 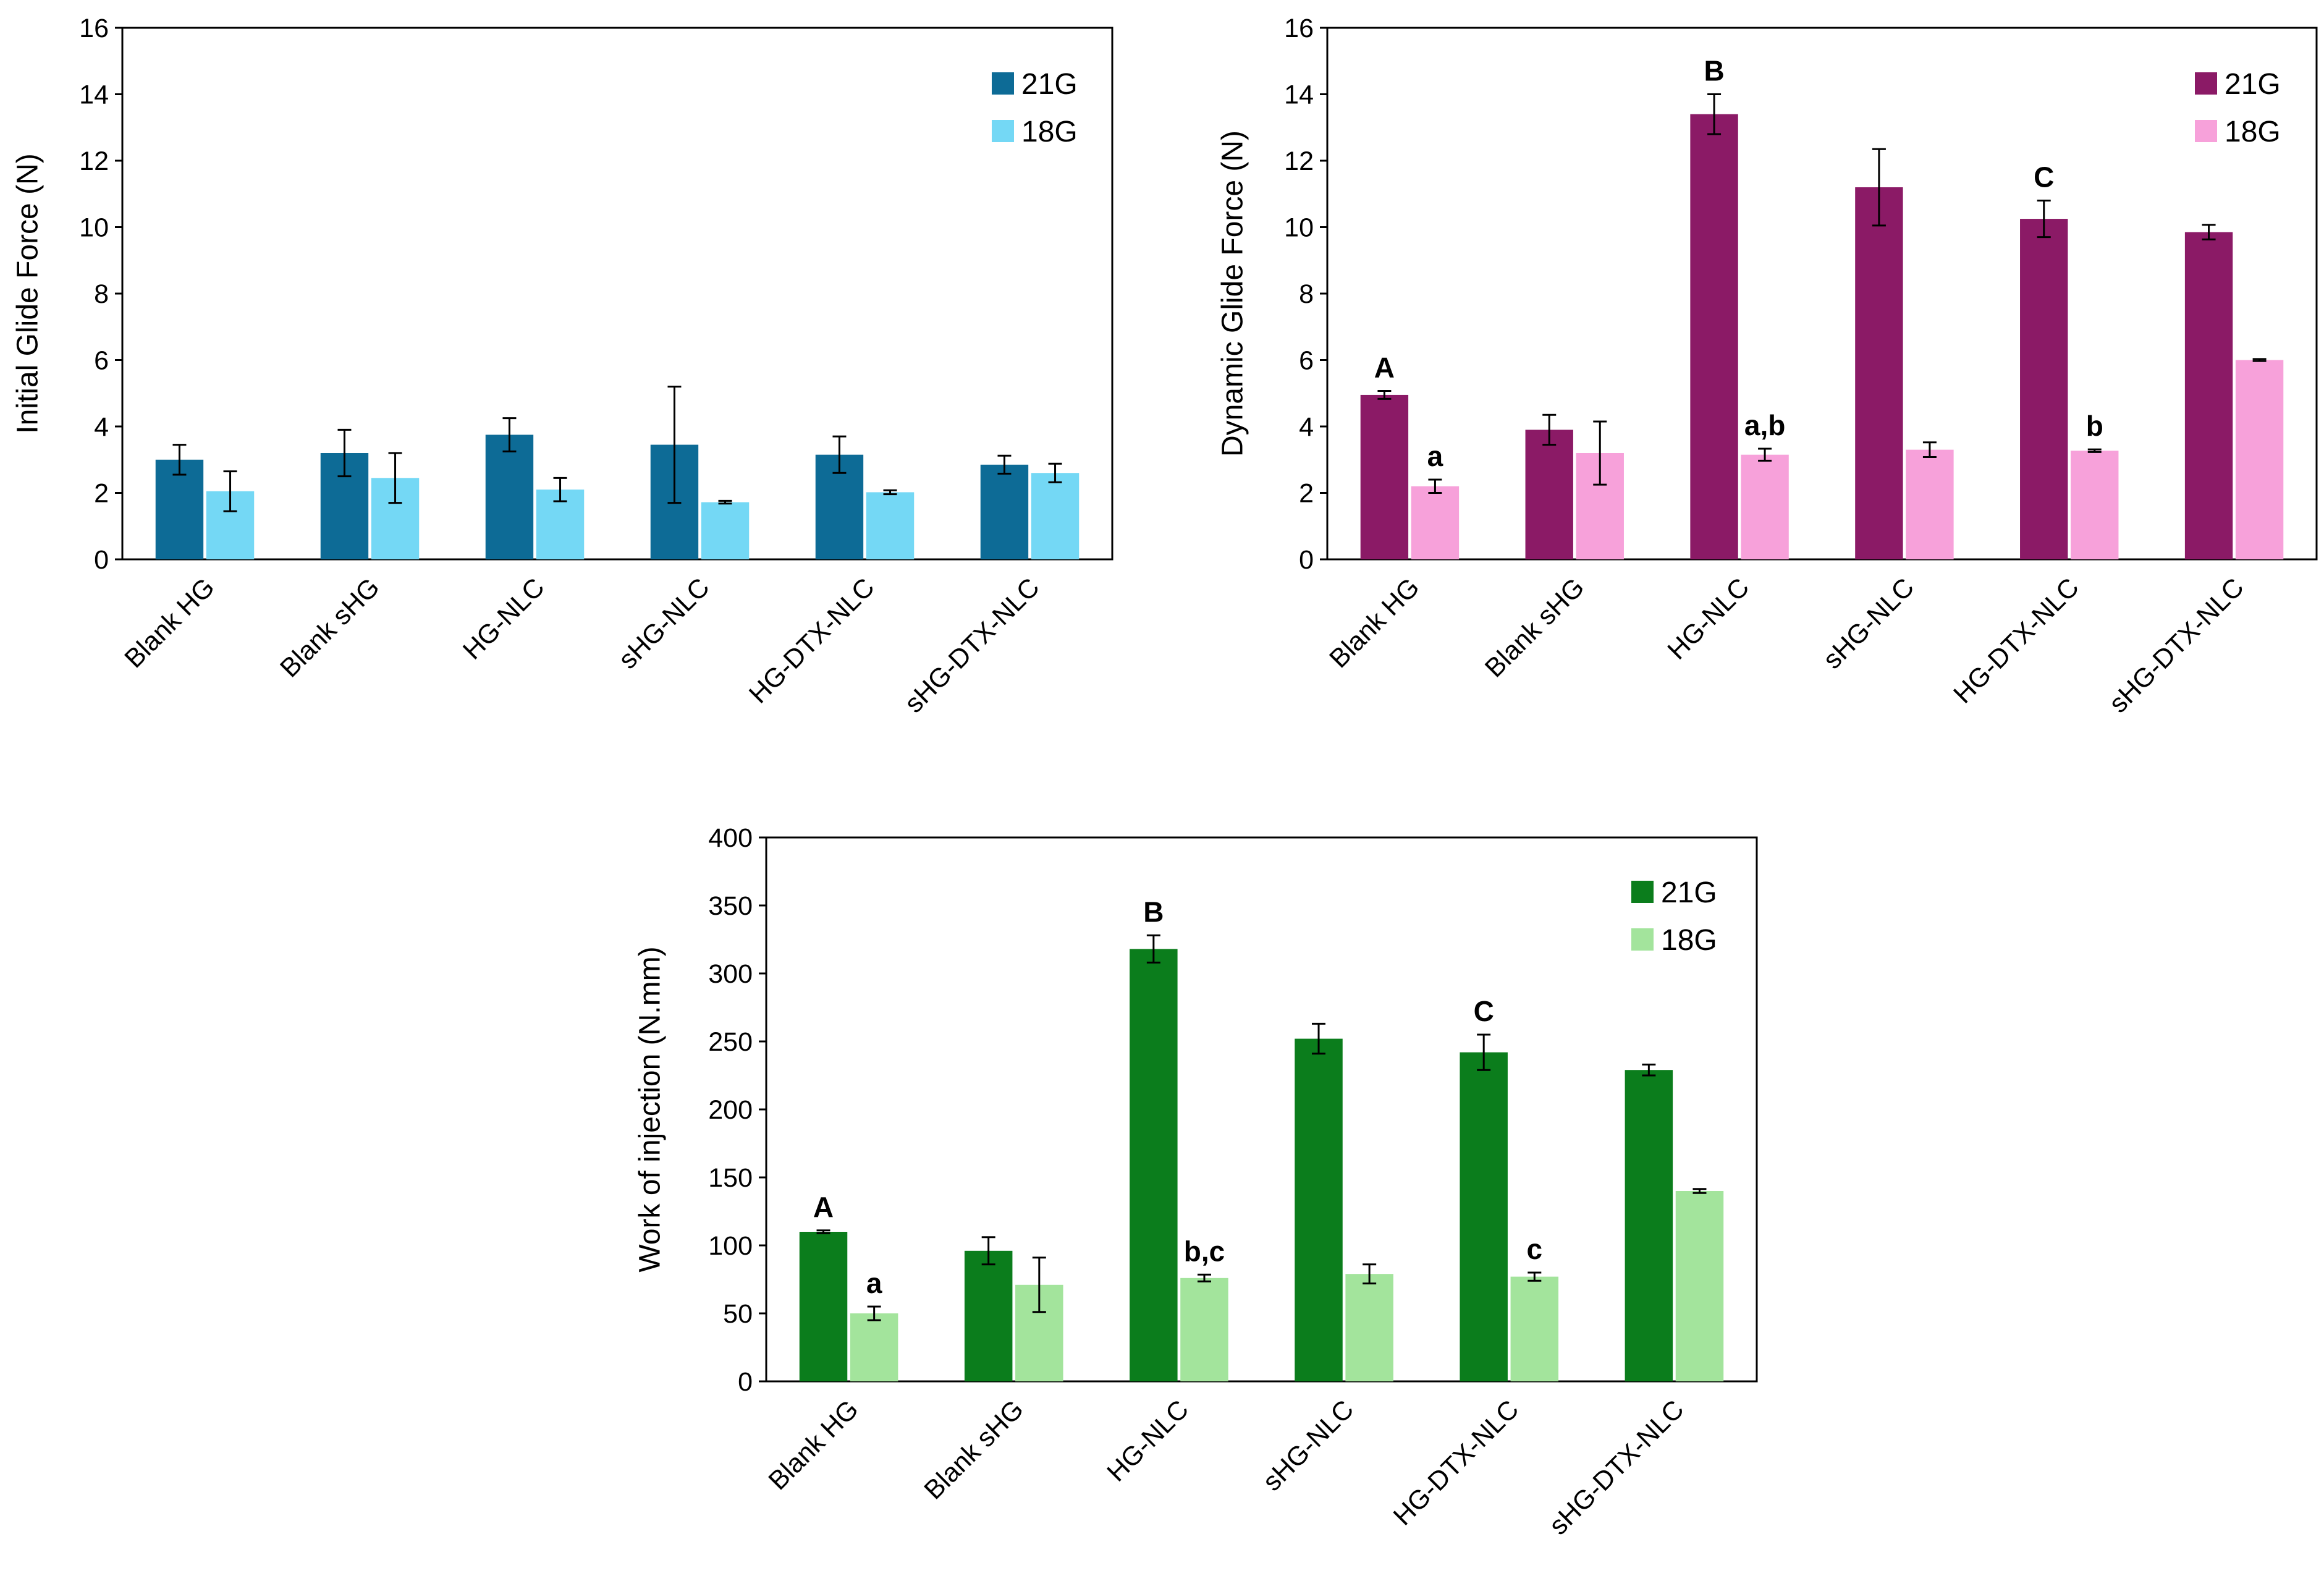 I want to click on category-group: Cc HG-DTX-NLC, so click(x=1473, y=1263).